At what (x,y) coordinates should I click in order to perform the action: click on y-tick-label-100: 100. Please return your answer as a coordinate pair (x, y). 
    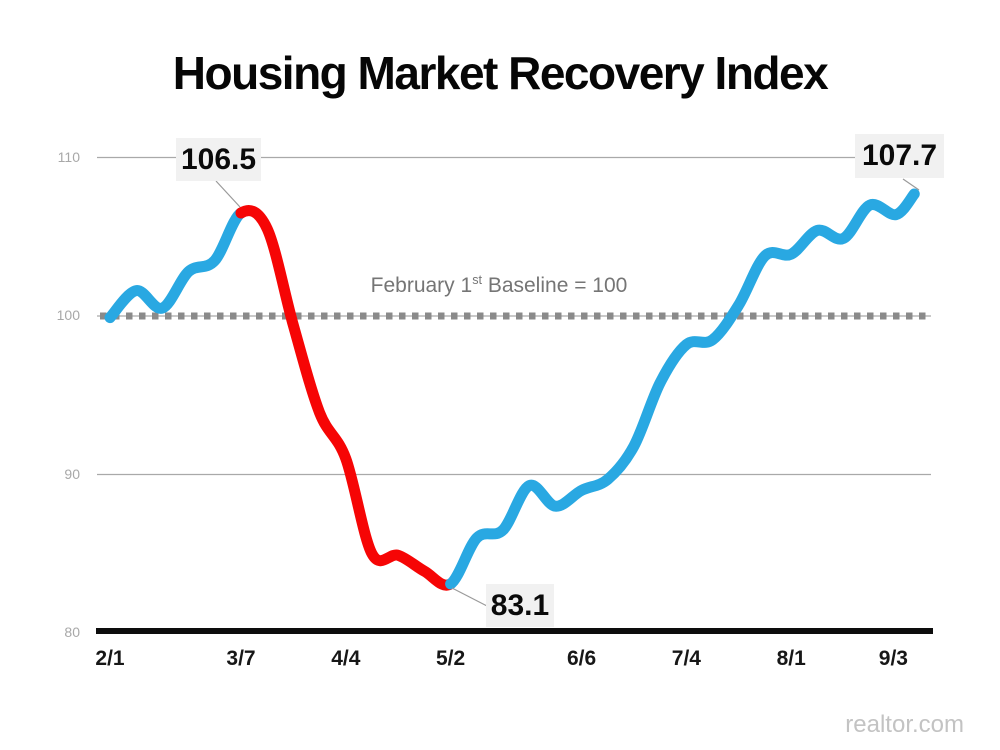
    Looking at the image, I should click on (68, 315).